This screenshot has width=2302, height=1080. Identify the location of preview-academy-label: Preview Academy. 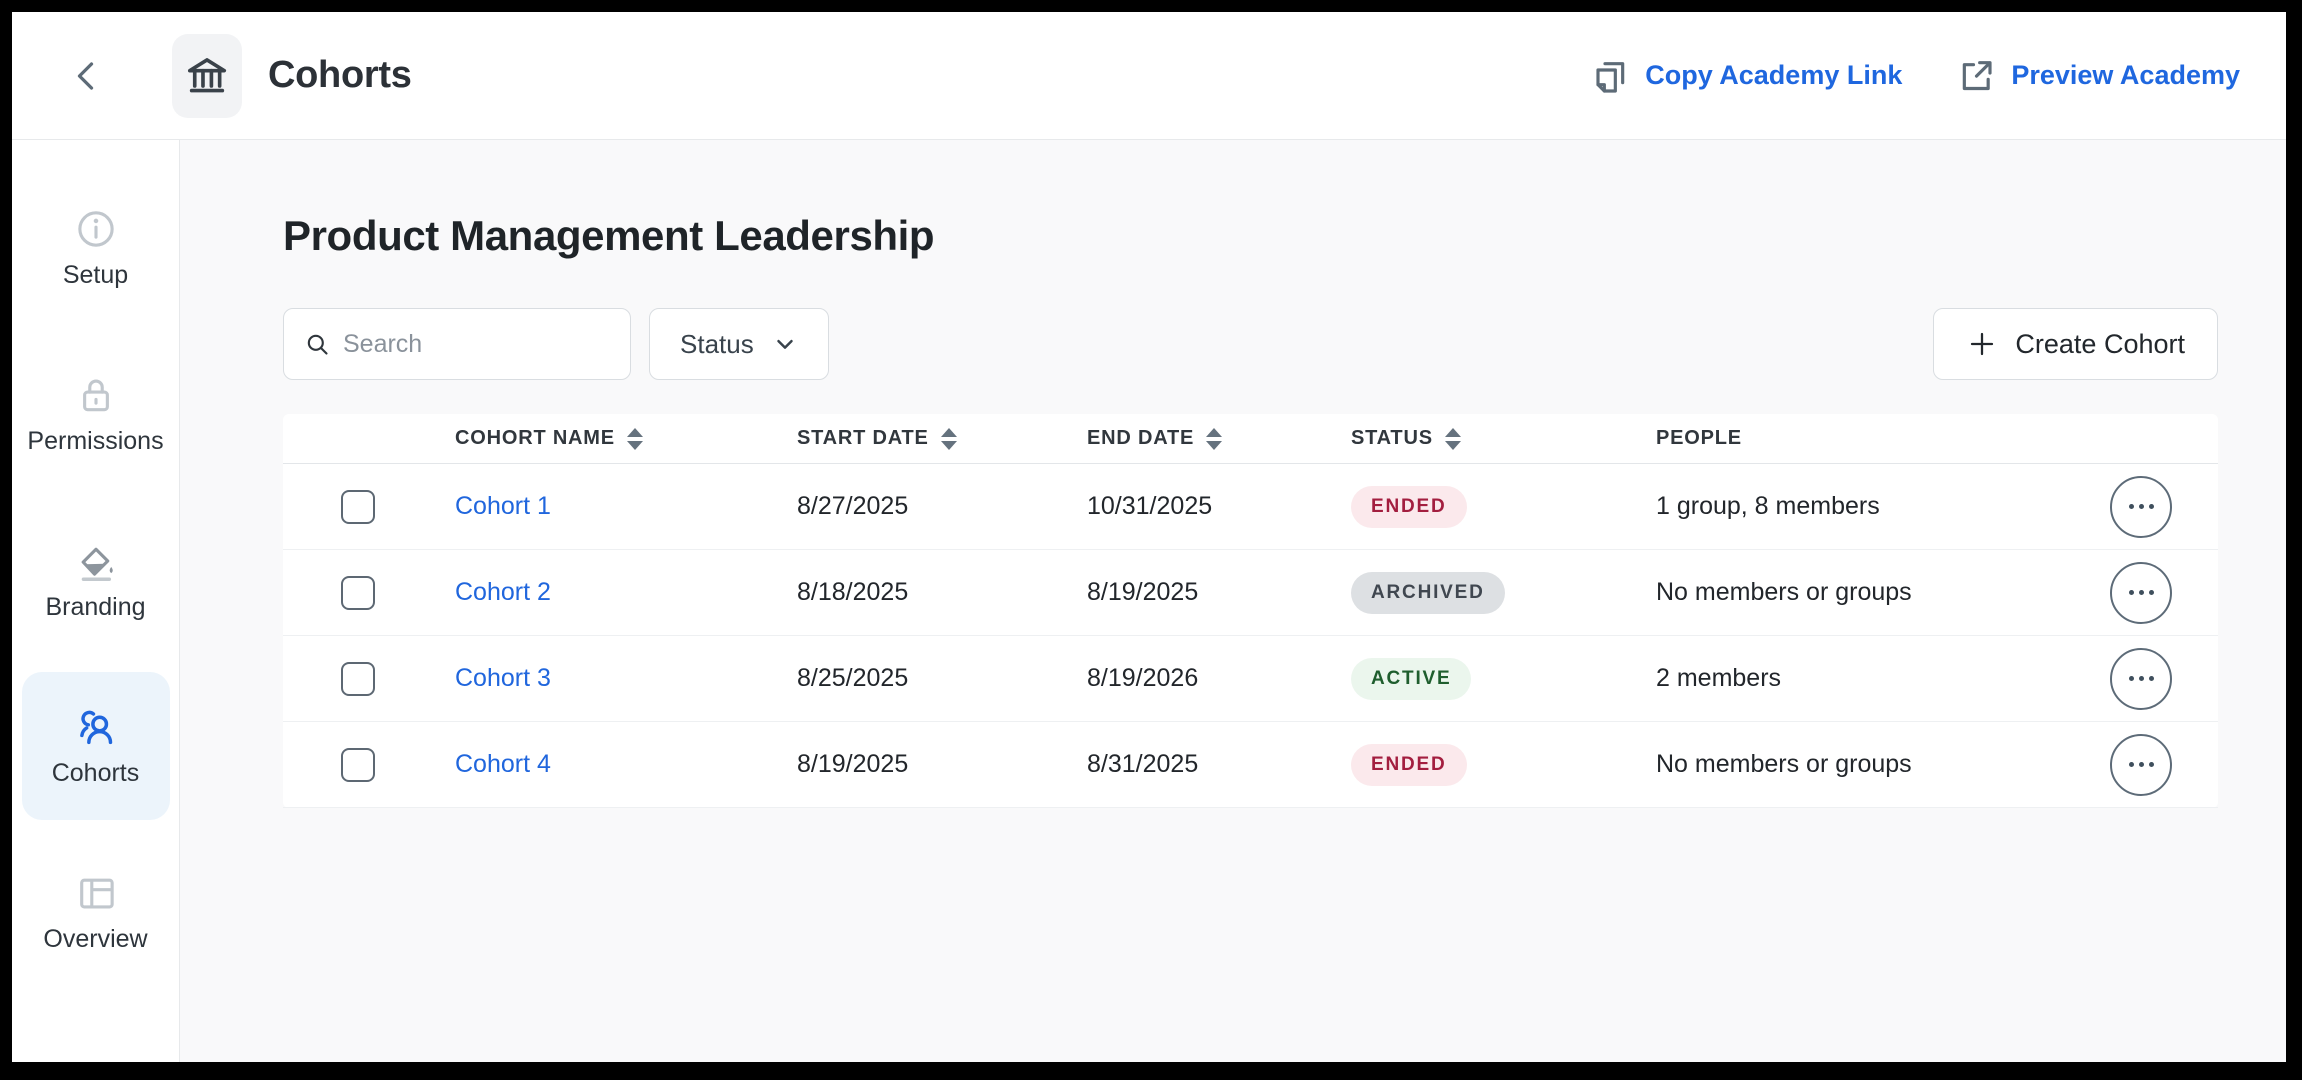
(2125, 75).